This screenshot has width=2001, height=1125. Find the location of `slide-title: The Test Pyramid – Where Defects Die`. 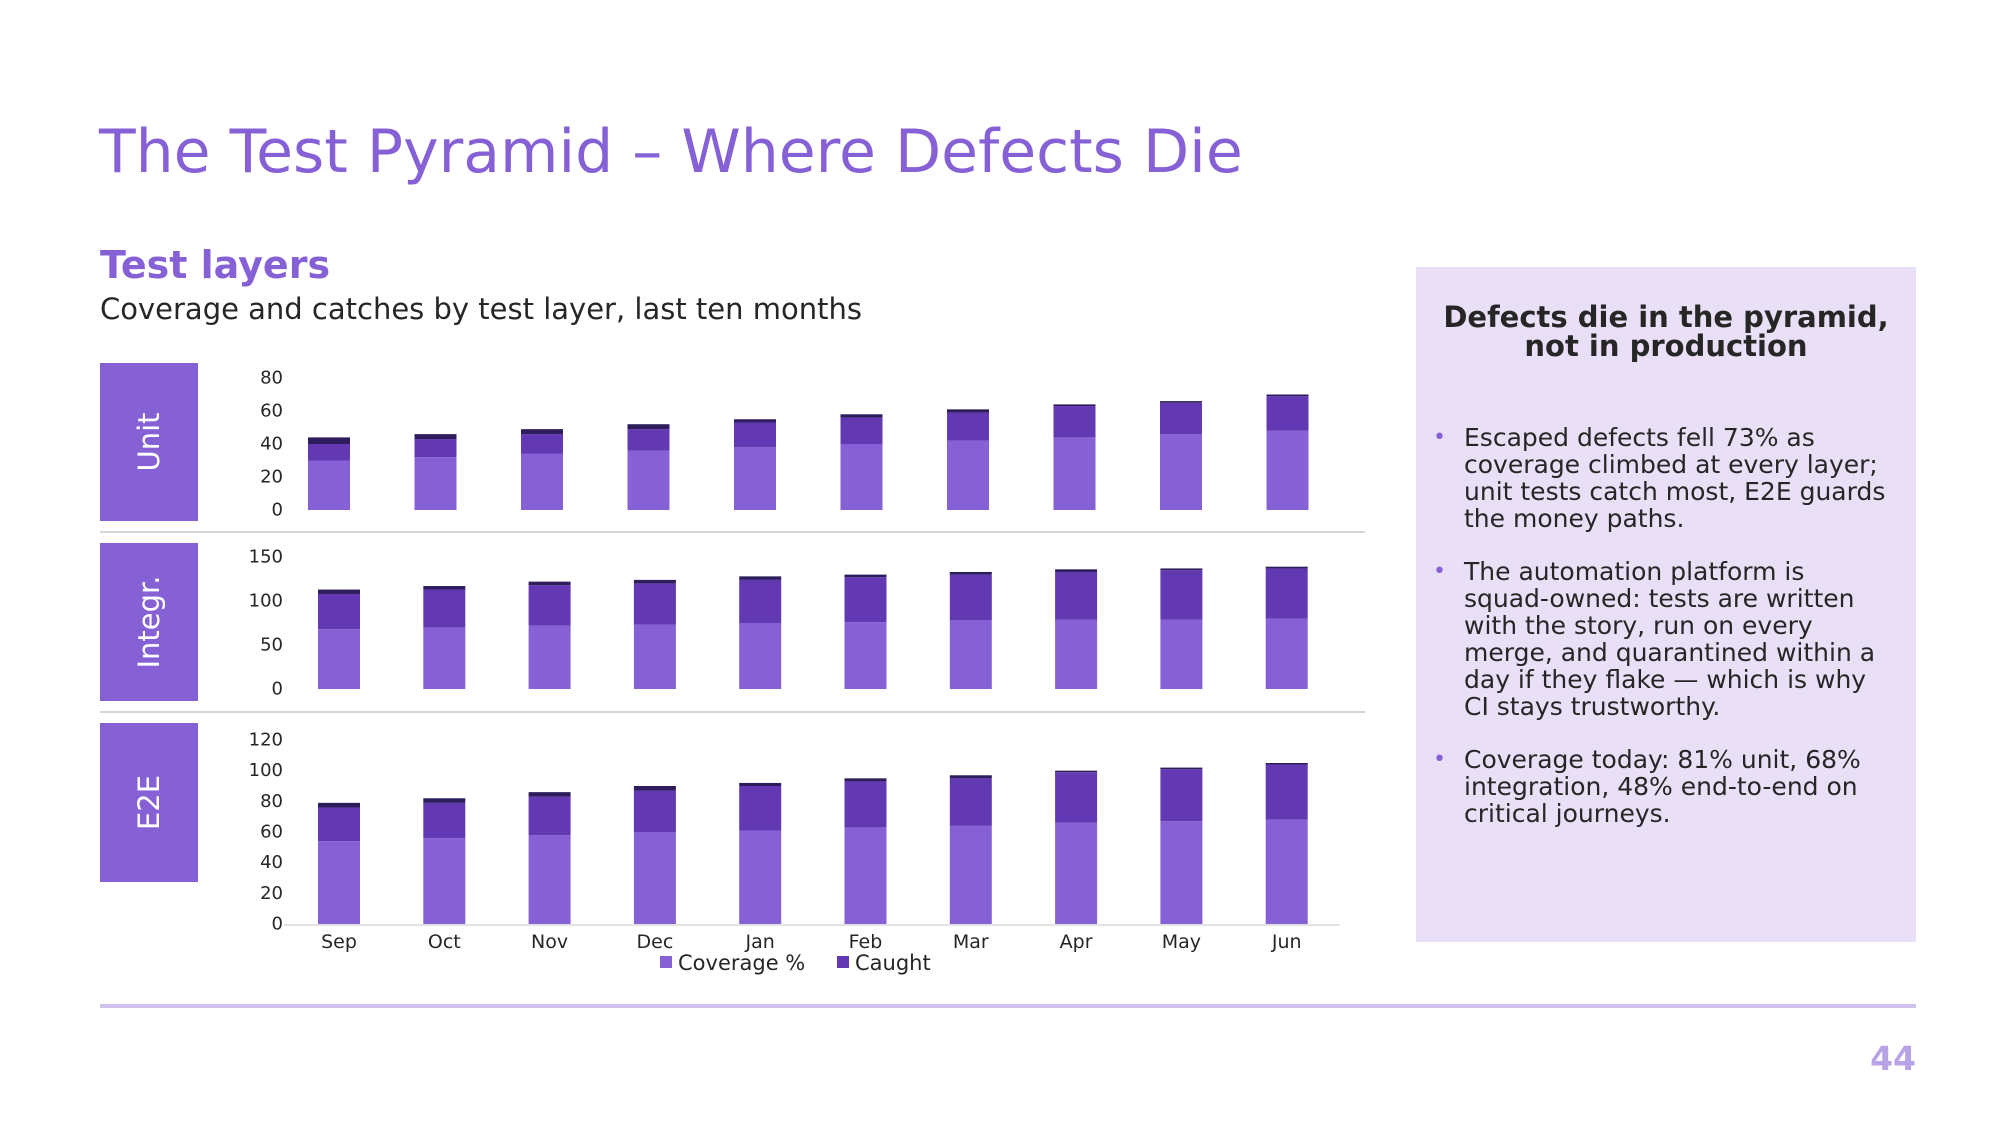

slide-title: The Test Pyramid – Where Defects Die is located at coordinates (671, 152).